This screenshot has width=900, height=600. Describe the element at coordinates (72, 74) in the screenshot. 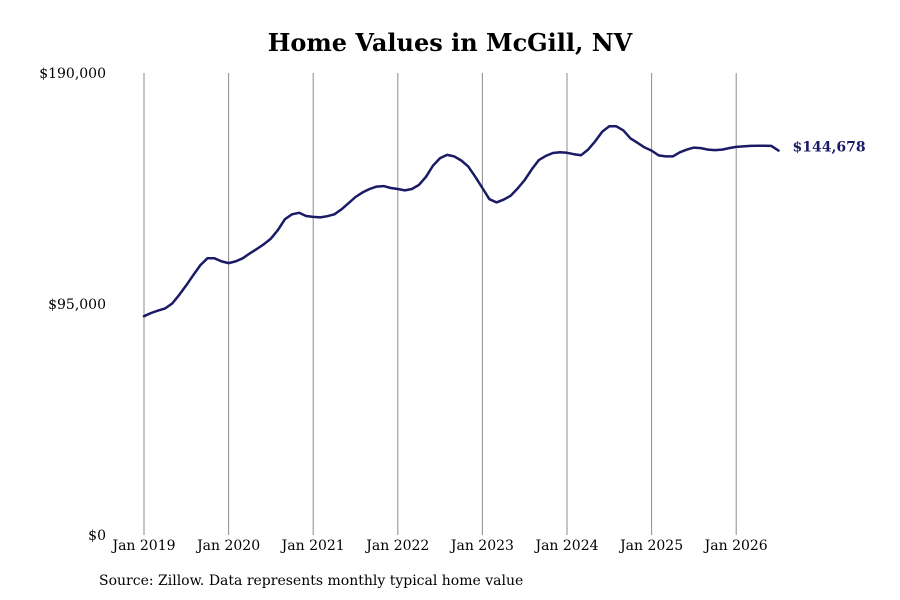

I see `y-tick-label: $190,000` at that location.